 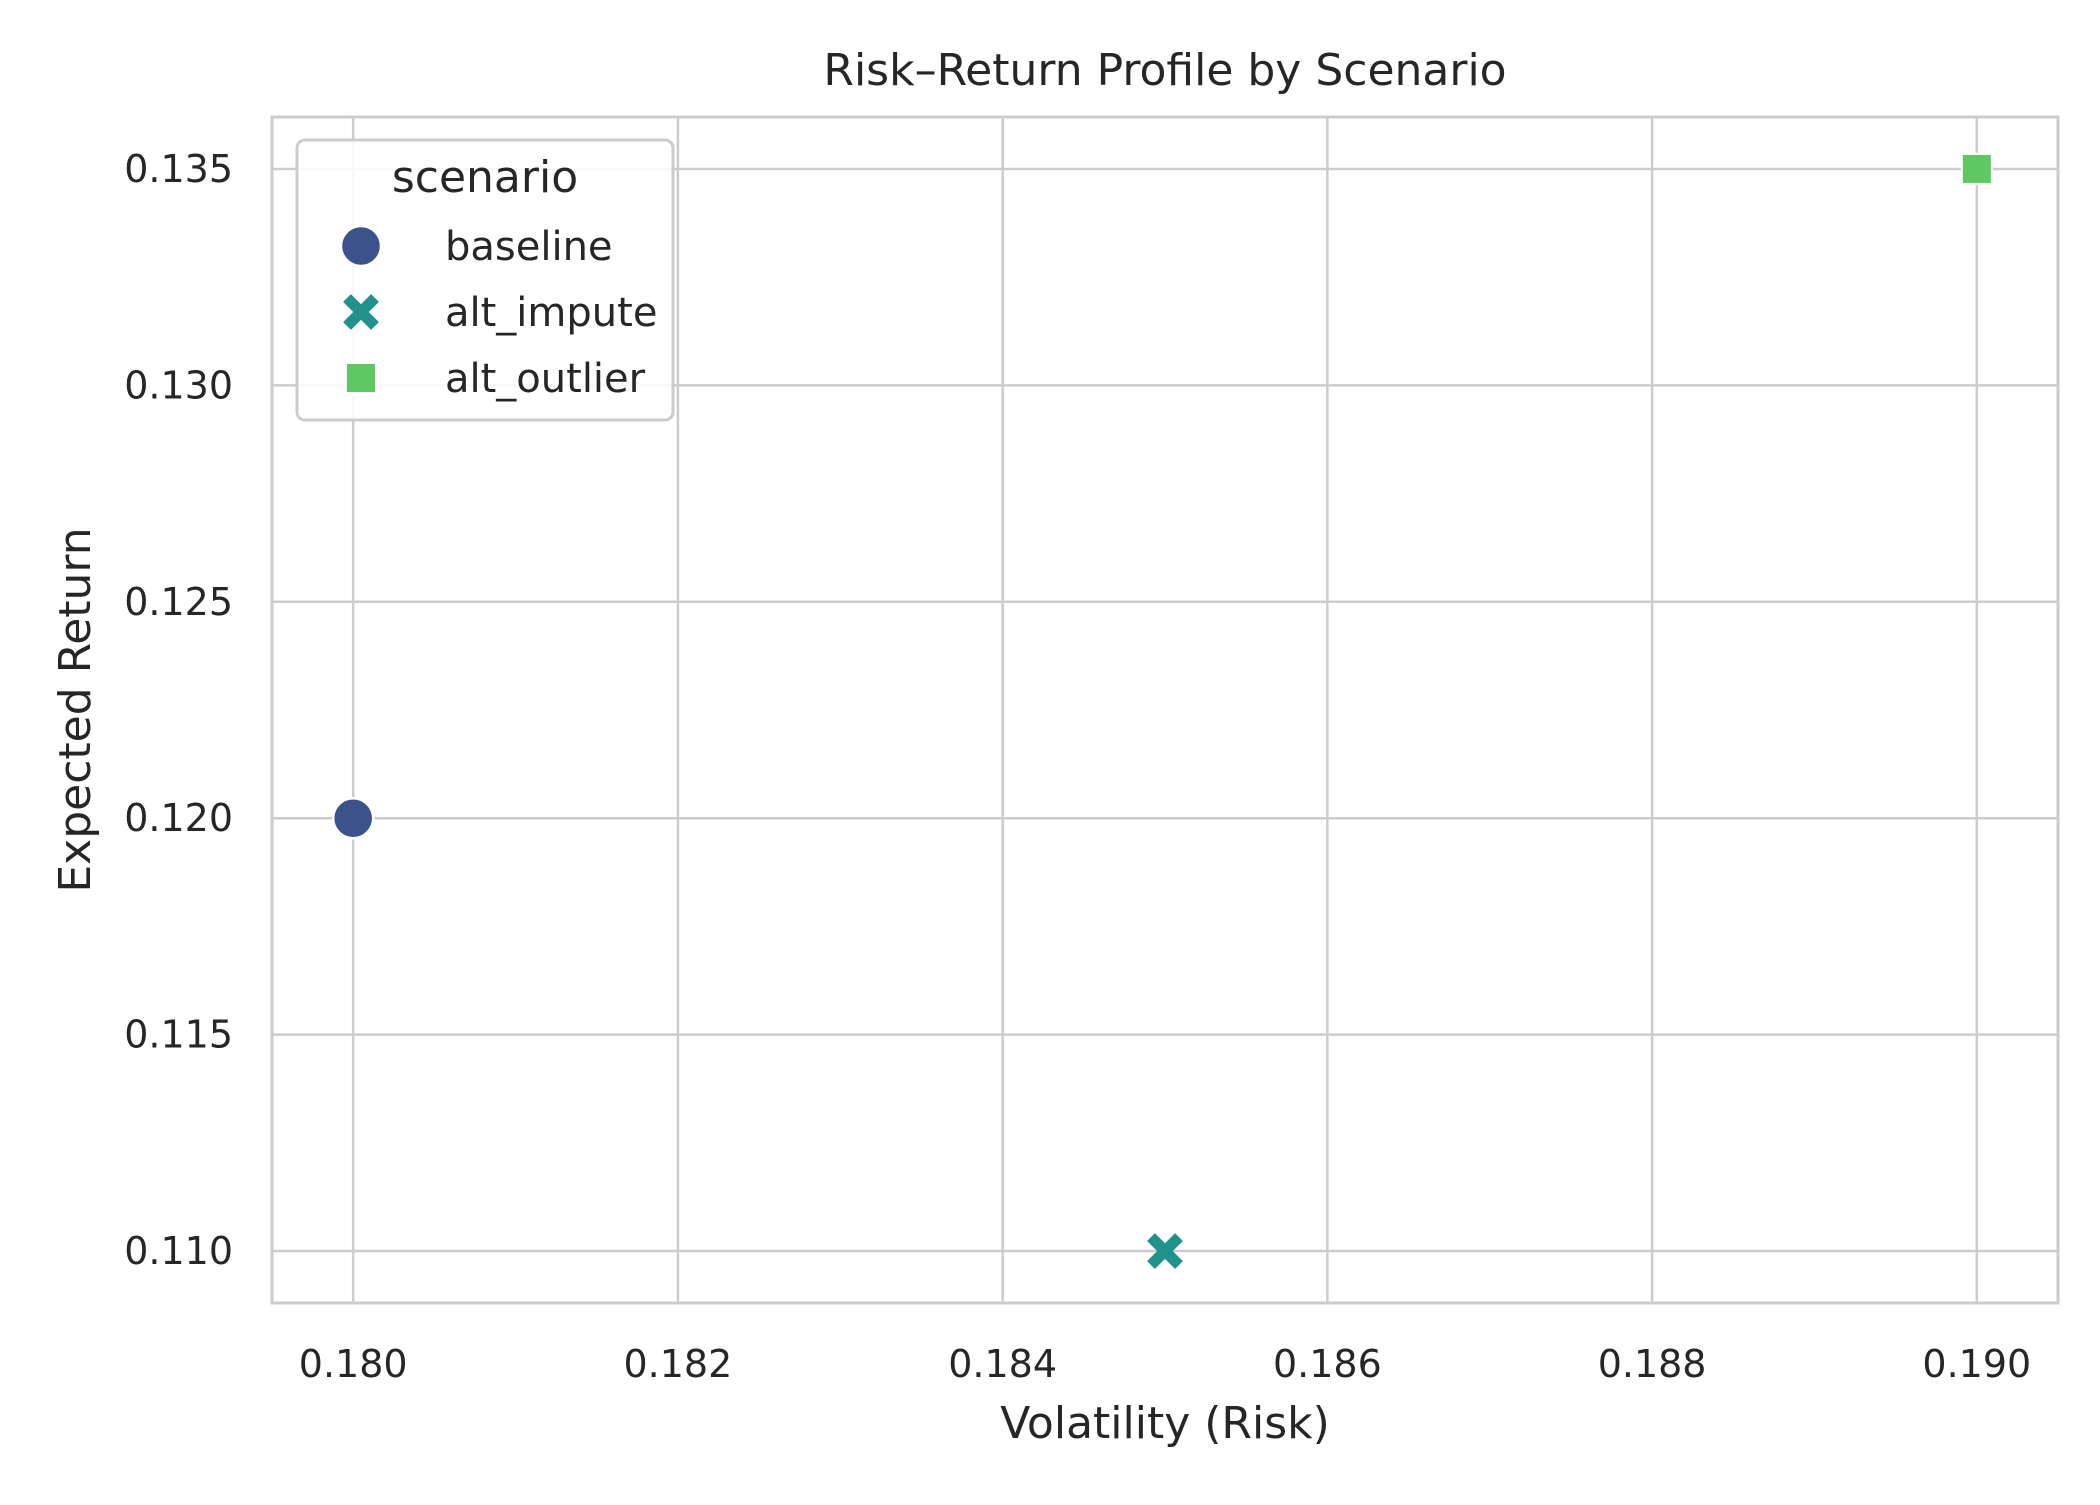 I want to click on legend-box, so click(x=485, y=280).